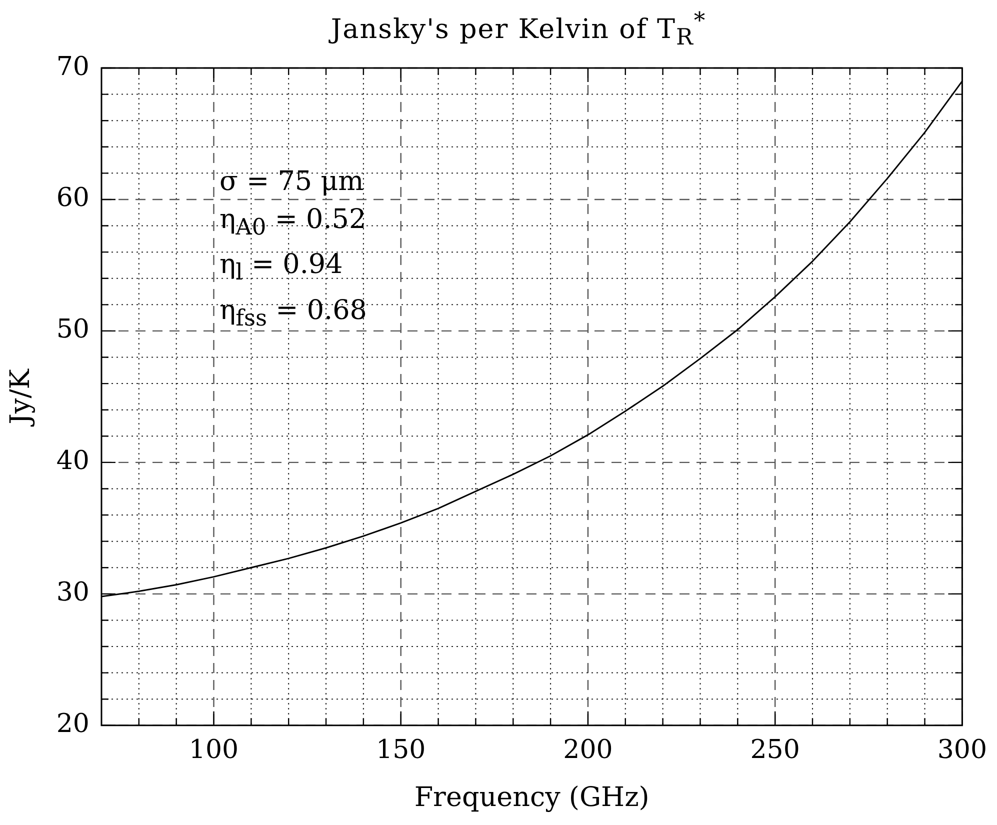 The image size is (997, 825). I want to click on annotation: σ = 75 μm, so click(292, 182).